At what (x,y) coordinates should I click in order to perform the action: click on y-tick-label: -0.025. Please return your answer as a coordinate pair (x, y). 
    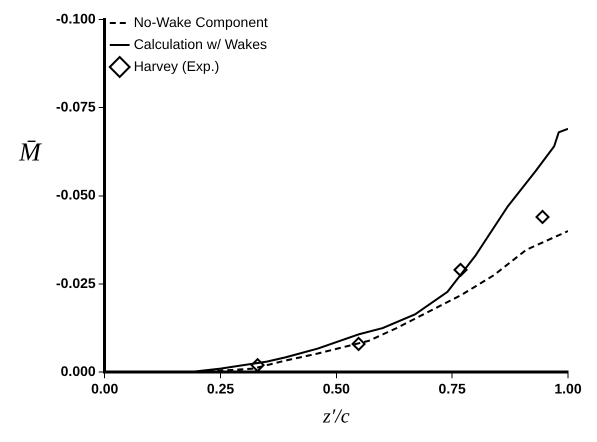
    Looking at the image, I should click on (76, 282).